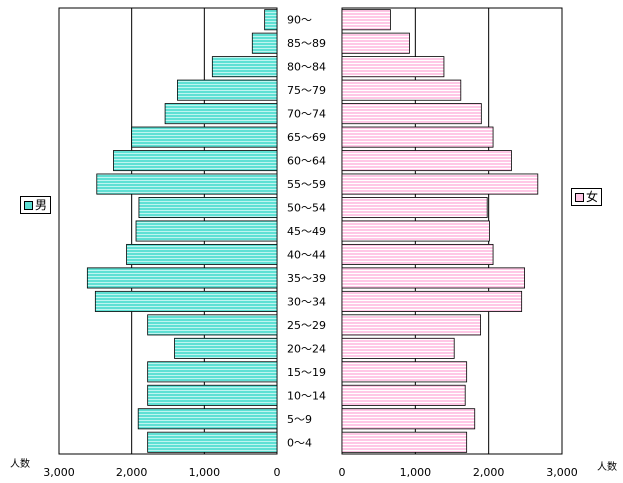  What do you see at coordinates (306, 43) in the screenshot?
I see `age-category-label: 85～89` at bounding box center [306, 43].